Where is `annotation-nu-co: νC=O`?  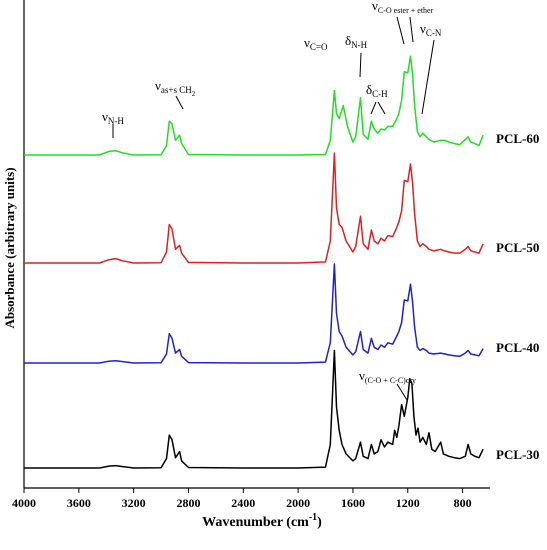
annotation-nu-co: νC=O is located at coordinates (316, 43).